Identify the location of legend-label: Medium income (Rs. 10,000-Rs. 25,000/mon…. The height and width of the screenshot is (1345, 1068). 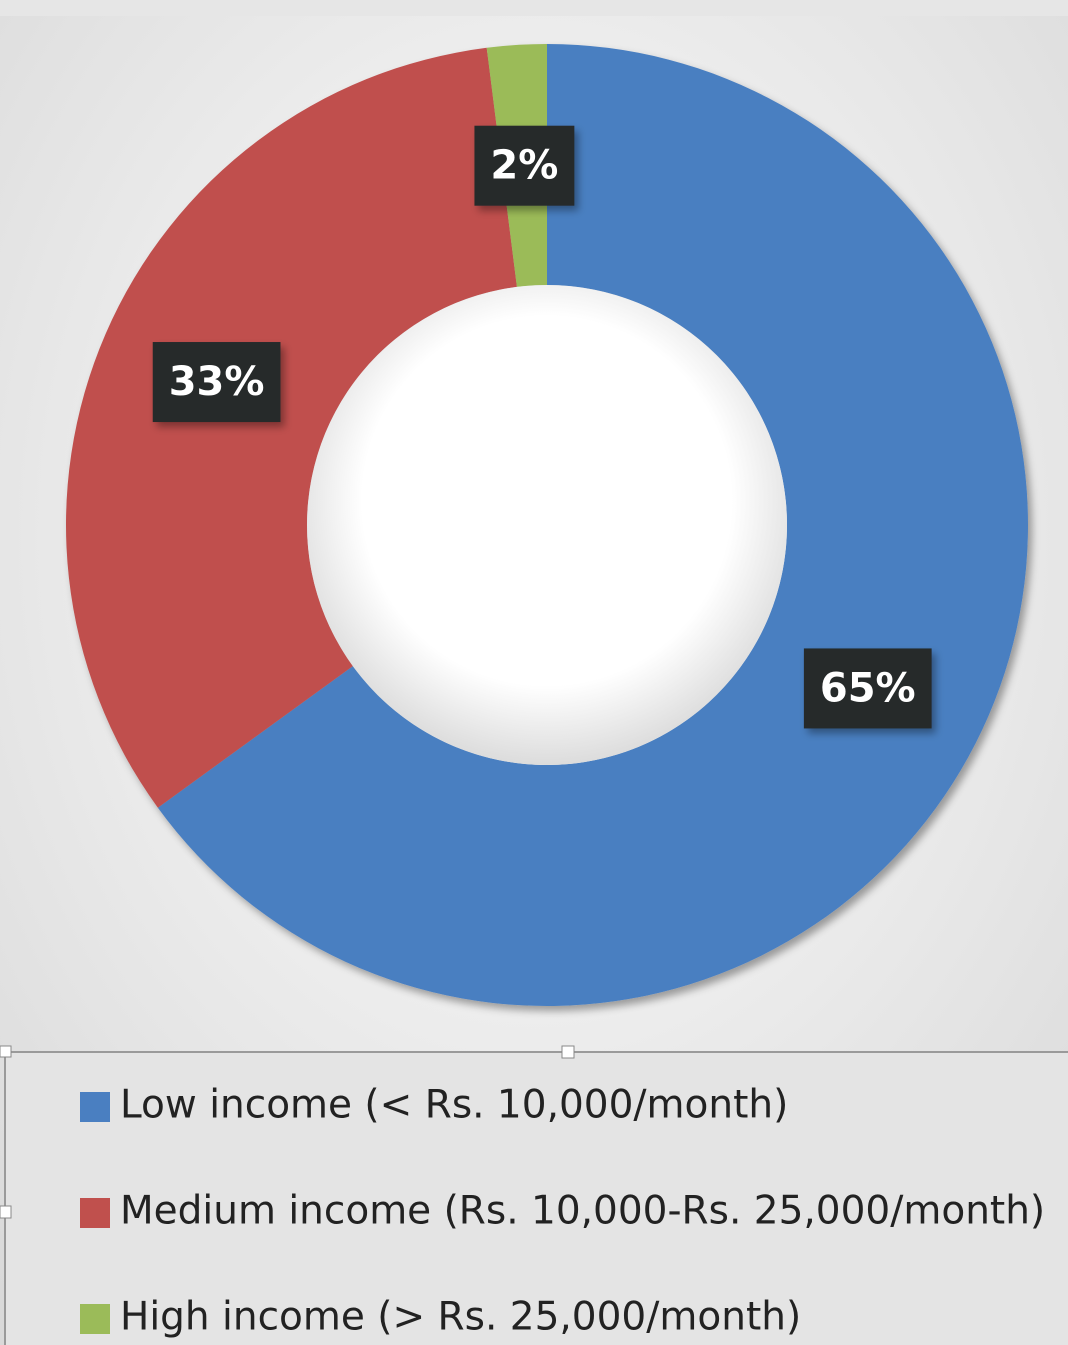
(582, 1211).